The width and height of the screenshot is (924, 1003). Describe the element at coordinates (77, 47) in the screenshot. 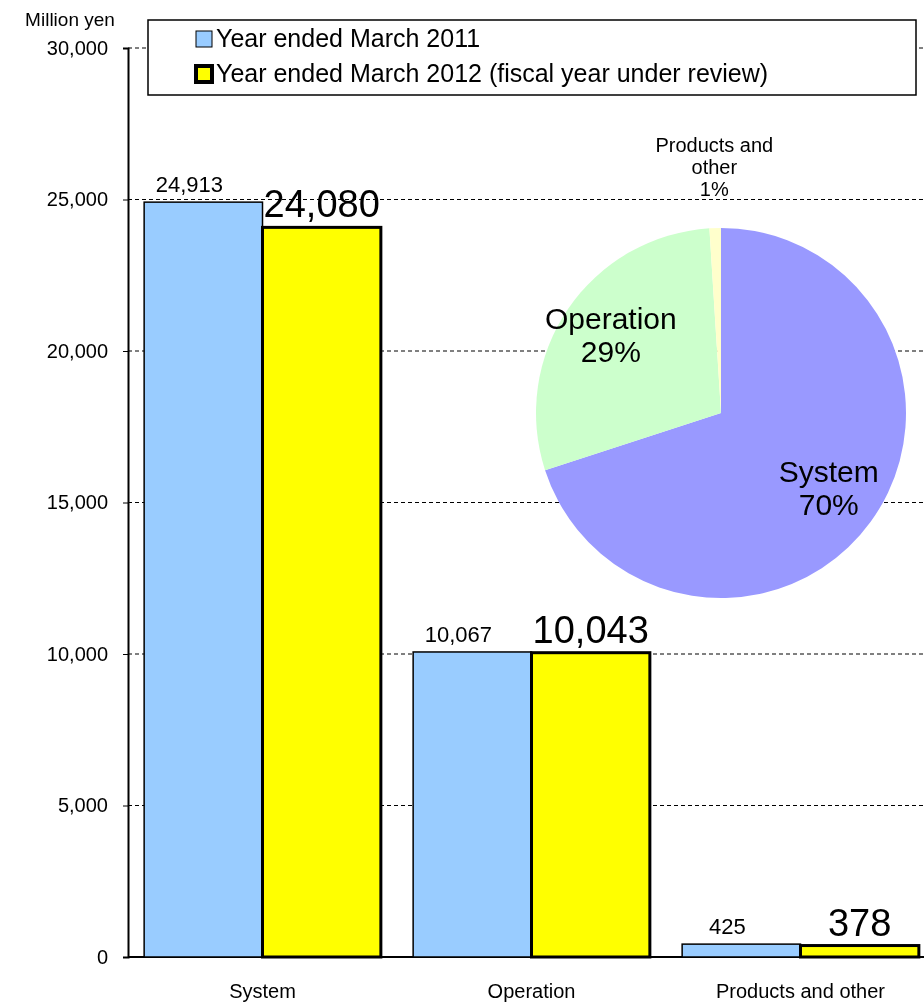

I see `y-tick-label: 30,000` at that location.